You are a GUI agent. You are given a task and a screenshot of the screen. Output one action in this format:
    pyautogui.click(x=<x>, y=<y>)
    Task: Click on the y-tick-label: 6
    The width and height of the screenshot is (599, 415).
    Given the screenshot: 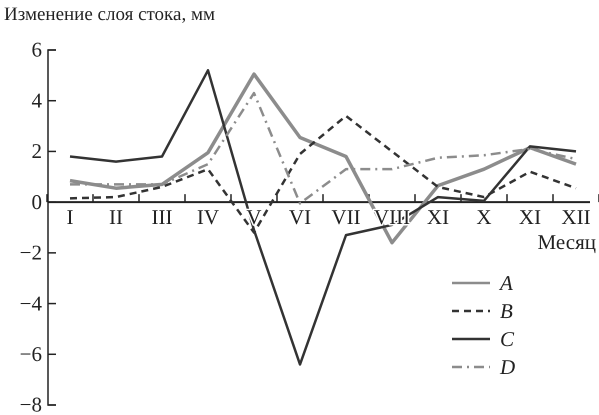 What is the action you would take?
    pyautogui.click(x=37, y=50)
    